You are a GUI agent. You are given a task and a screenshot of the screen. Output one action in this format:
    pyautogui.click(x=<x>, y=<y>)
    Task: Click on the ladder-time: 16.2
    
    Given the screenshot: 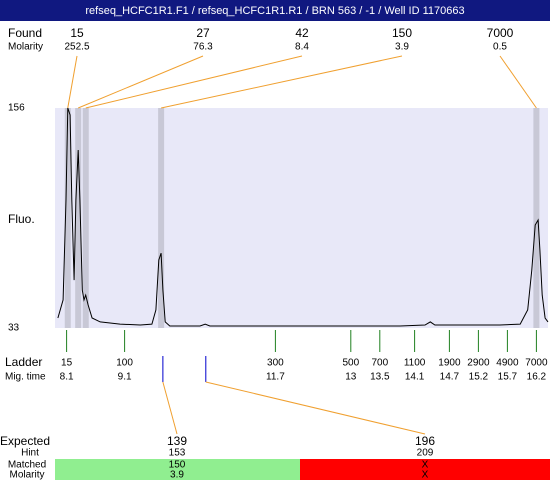 What is the action you would take?
    pyautogui.click(x=537, y=377)
    